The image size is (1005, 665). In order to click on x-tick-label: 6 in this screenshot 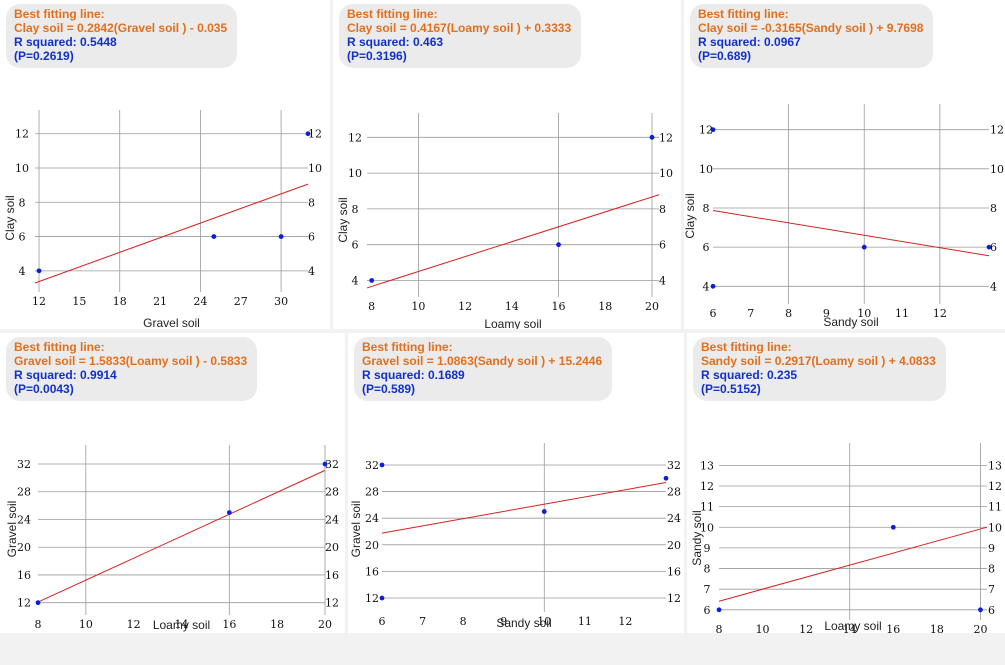, I will do `click(713, 313)`.